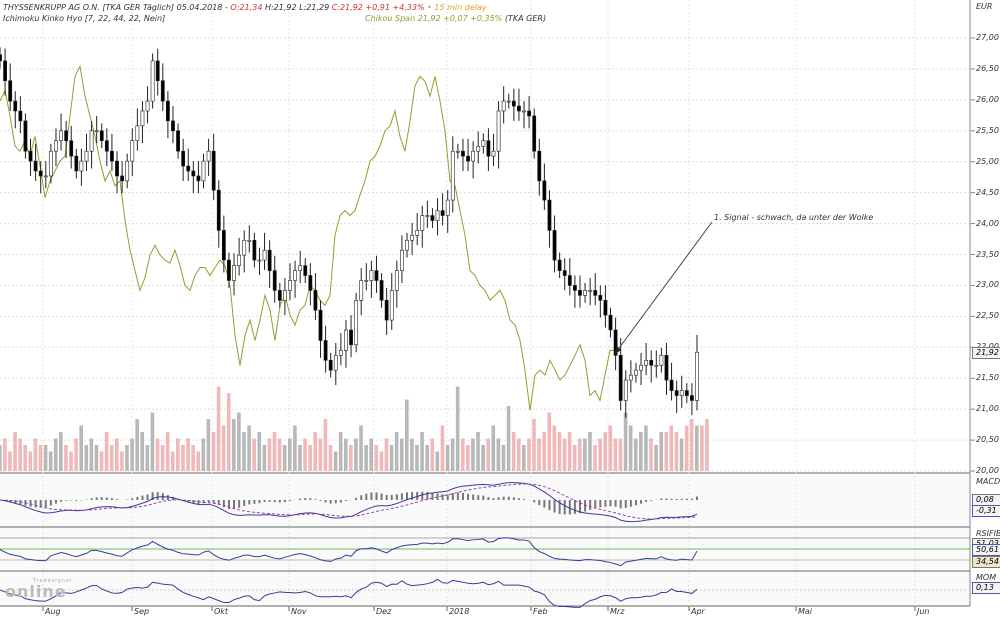 Image resolution: width=1000 pixels, height=619 pixels. What do you see at coordinates (142, 611) in the screenshot?
I see `month-label: Sep` at bounding box center [142, 611].